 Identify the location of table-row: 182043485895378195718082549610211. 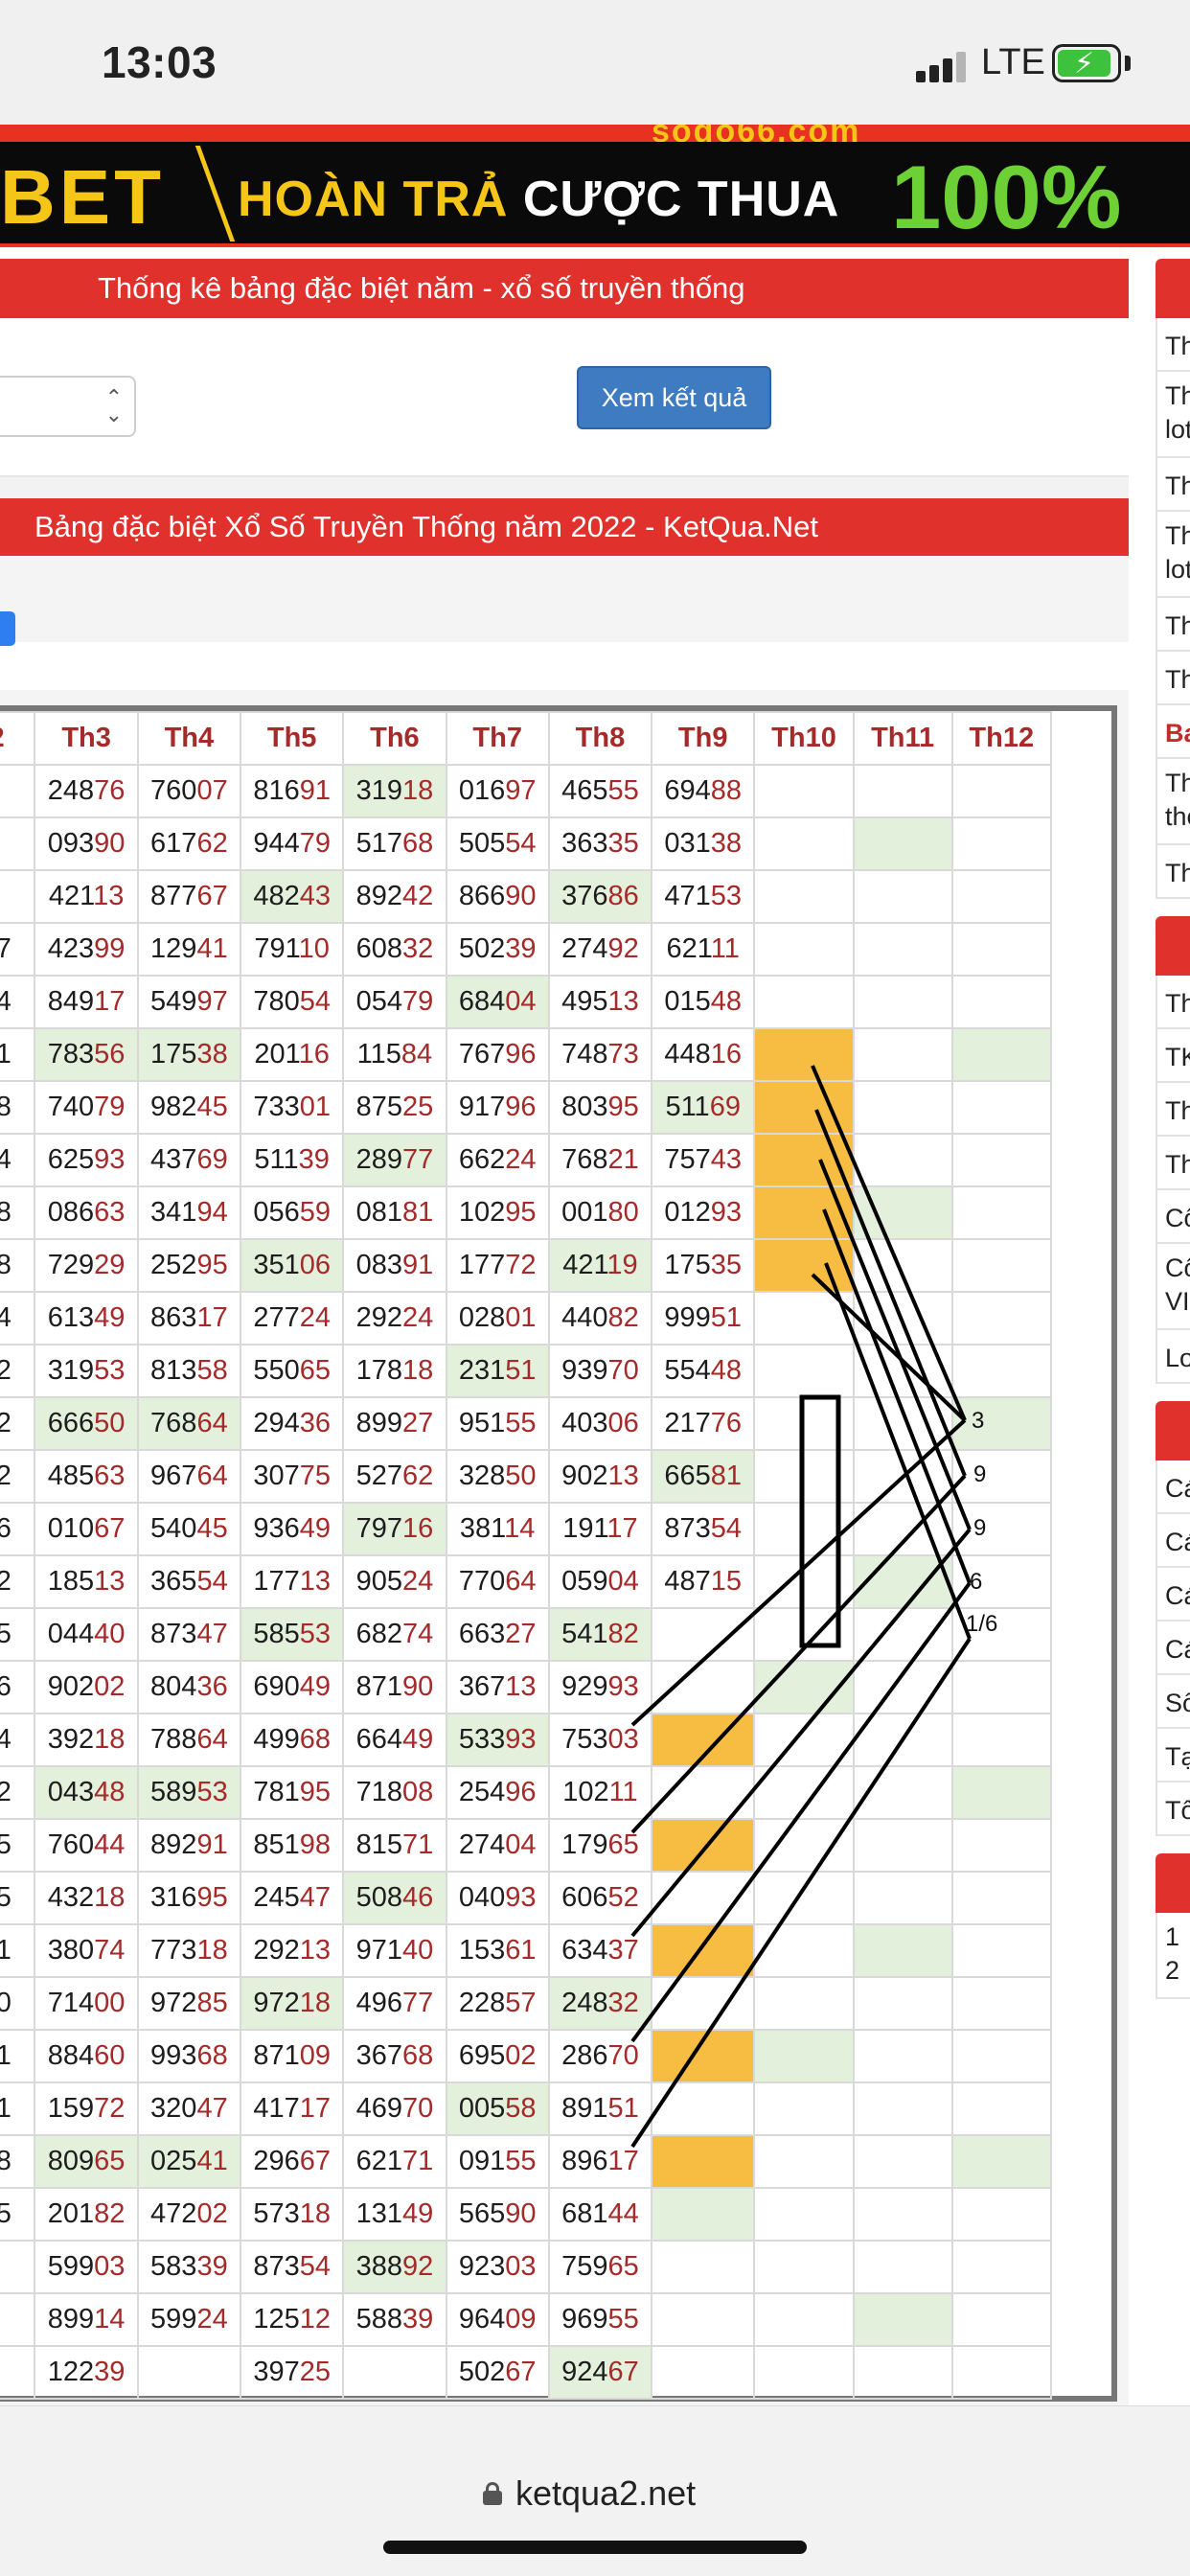
(527, 1792).